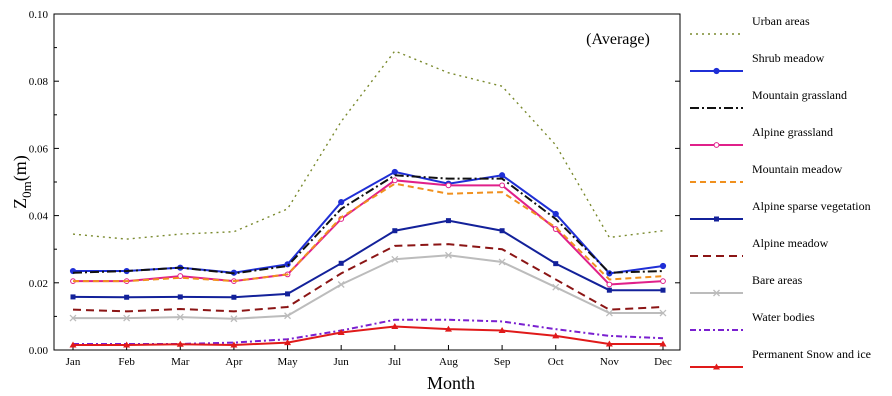 The height and width of the screenshot is (396, 892). I want to click on y-tick-label: 0.02, so click(38, 284).